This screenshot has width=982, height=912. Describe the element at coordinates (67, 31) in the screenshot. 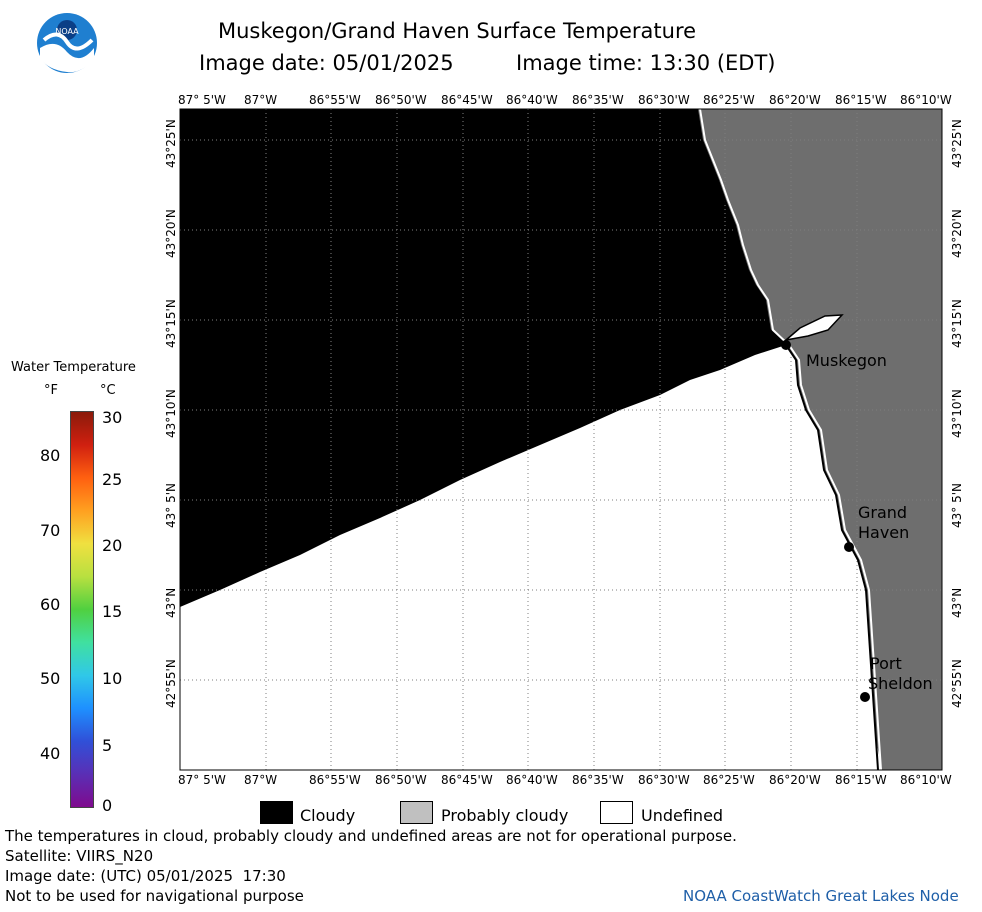

I see `logo-text: NOAA` at that location.